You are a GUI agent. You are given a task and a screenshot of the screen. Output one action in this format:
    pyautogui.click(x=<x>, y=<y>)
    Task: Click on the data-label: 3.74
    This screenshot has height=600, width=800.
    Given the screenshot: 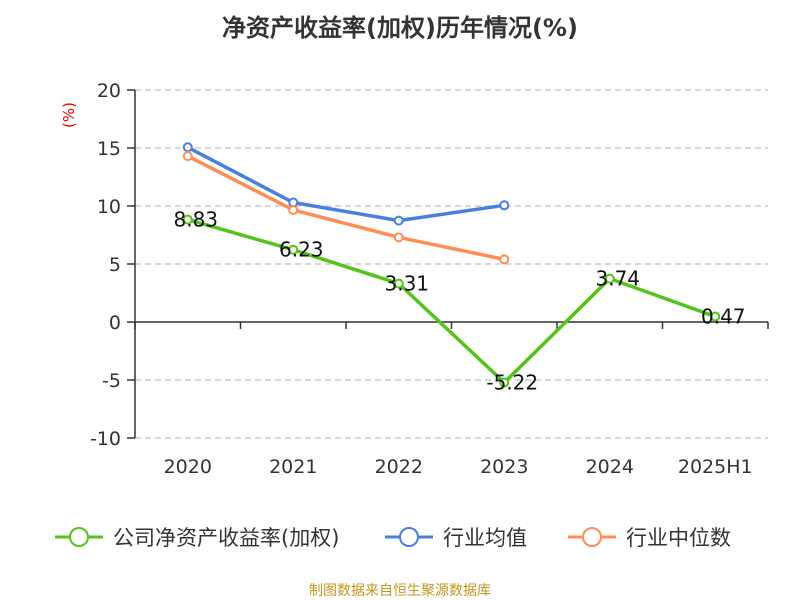 What is the action you would take?
    pyautogui.click(x=617, y=279)
    